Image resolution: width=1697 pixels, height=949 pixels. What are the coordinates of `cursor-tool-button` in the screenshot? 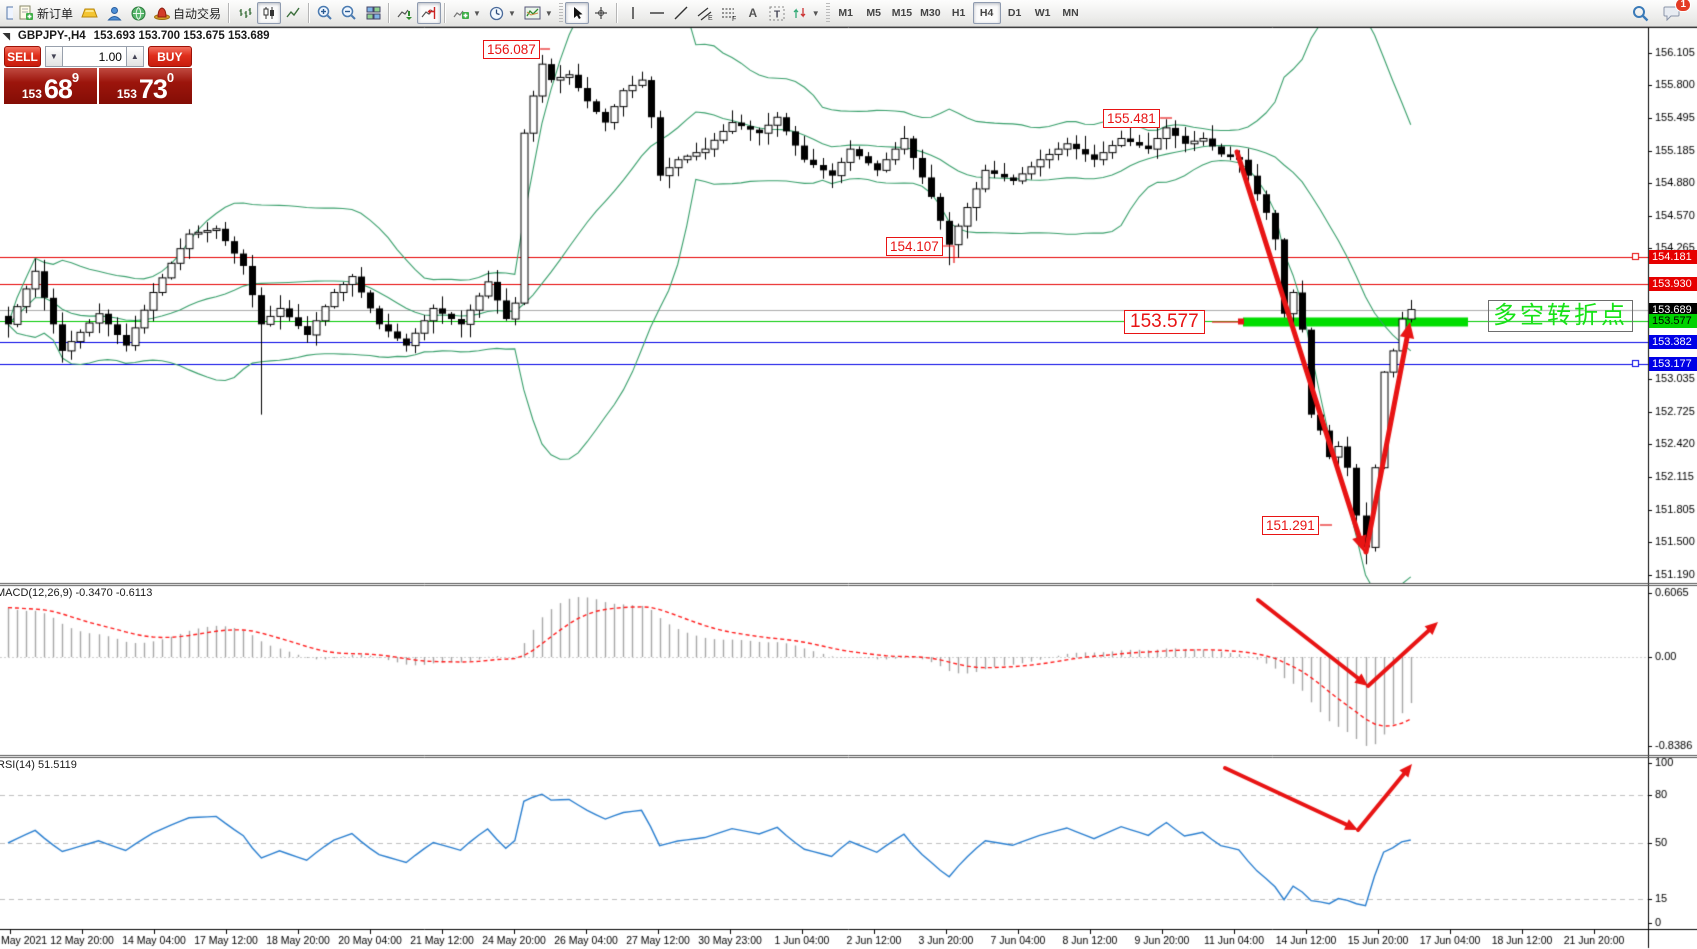 It's located at (576, 13).